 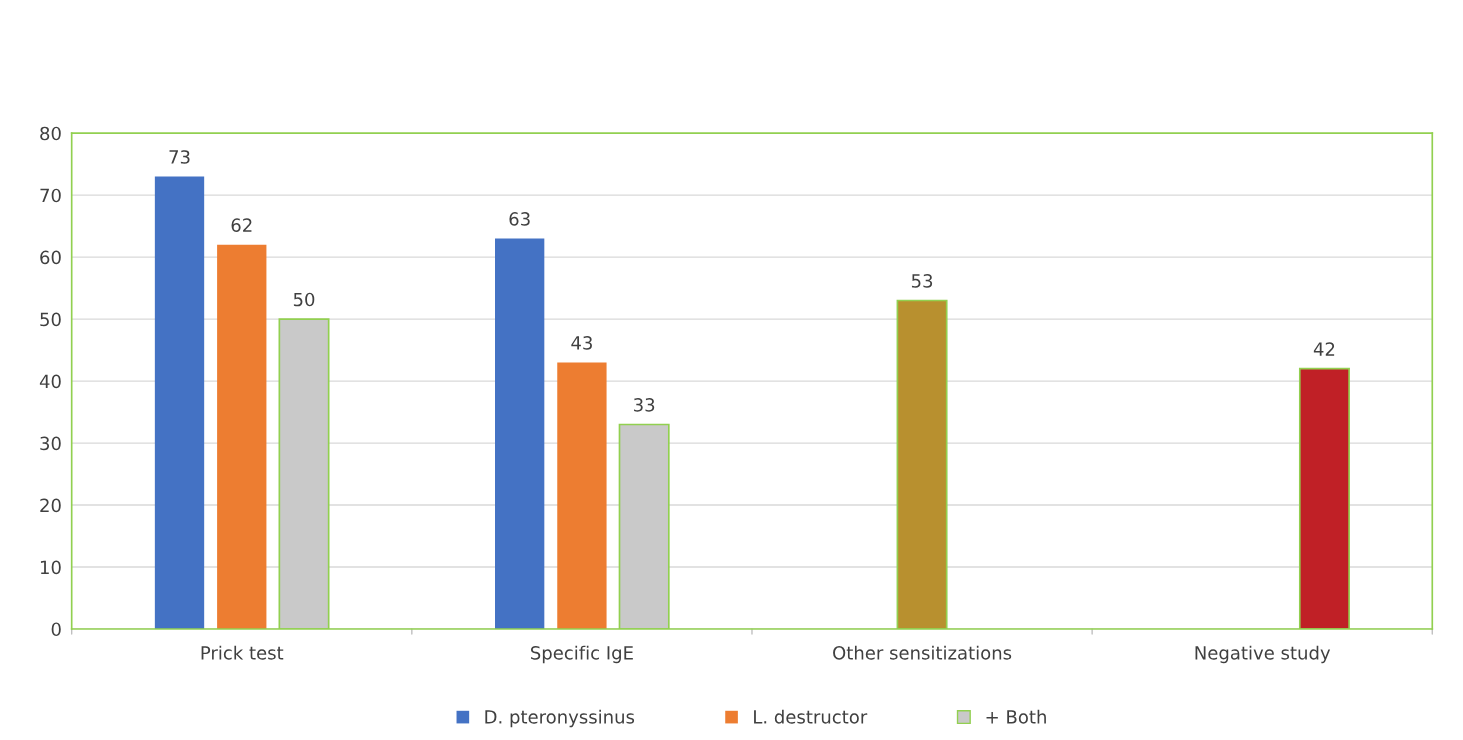 What do you see at coordinates (304, 299) in the screenshot?
I see `data-label: 50` at bounding box center [304, 299].